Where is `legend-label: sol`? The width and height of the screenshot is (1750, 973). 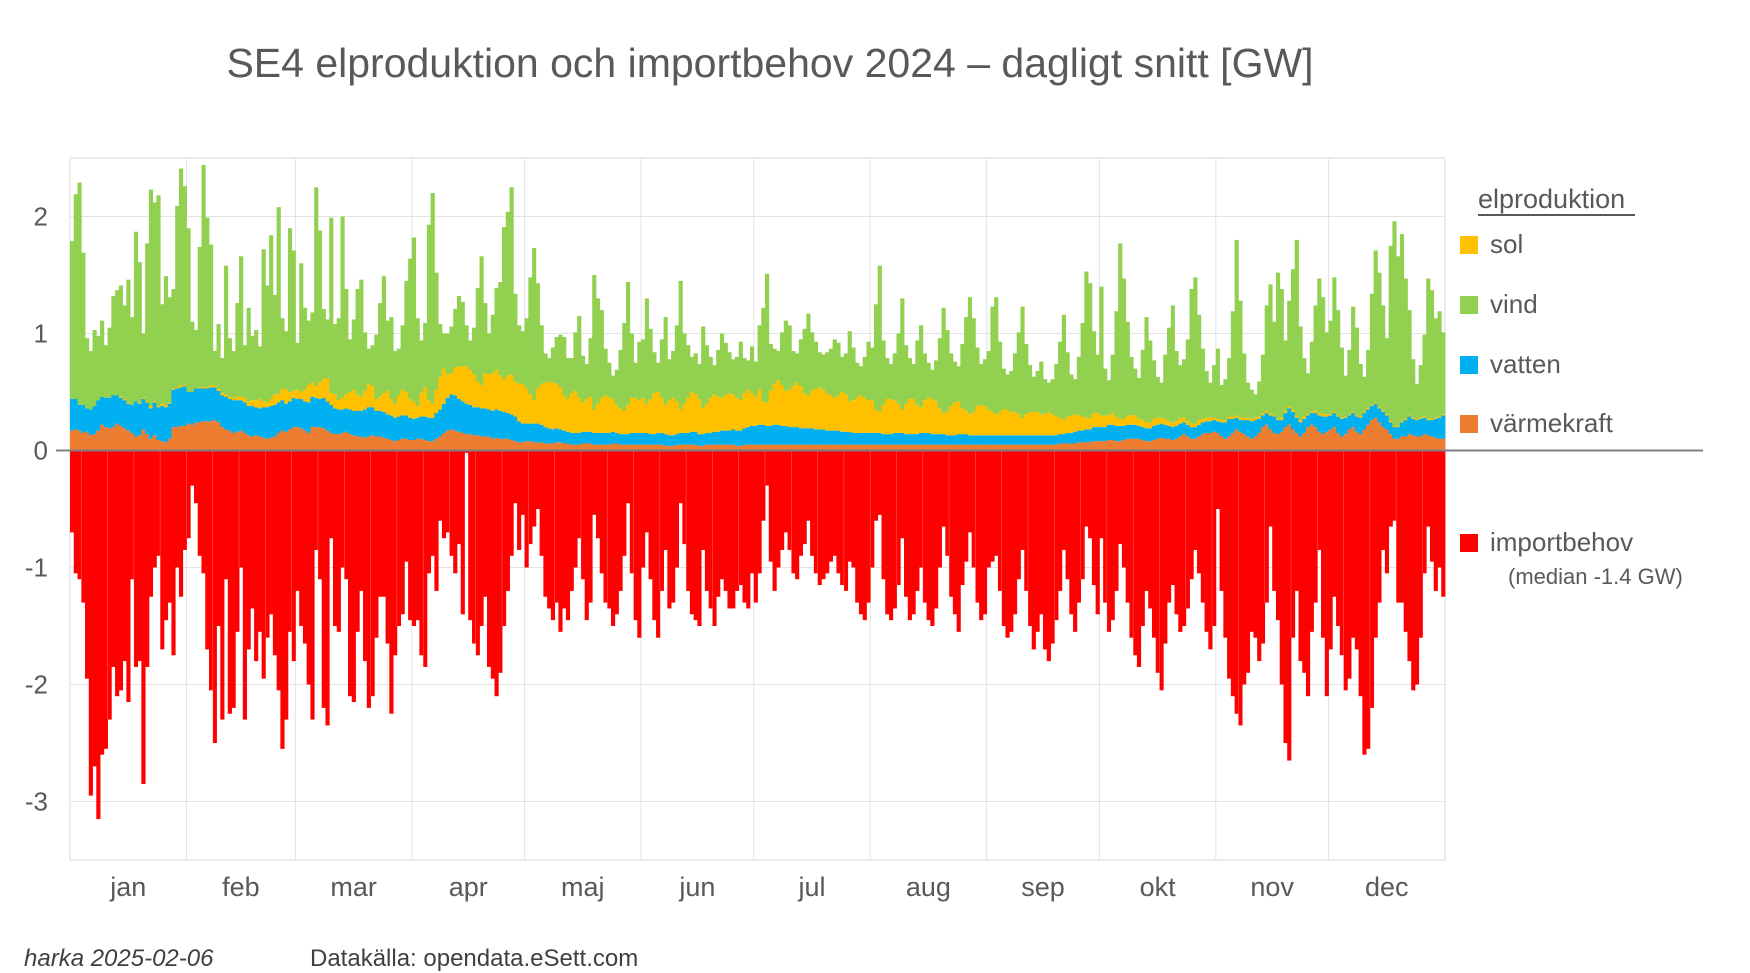
legend-label: sol is located at coordinates (1507, 244).